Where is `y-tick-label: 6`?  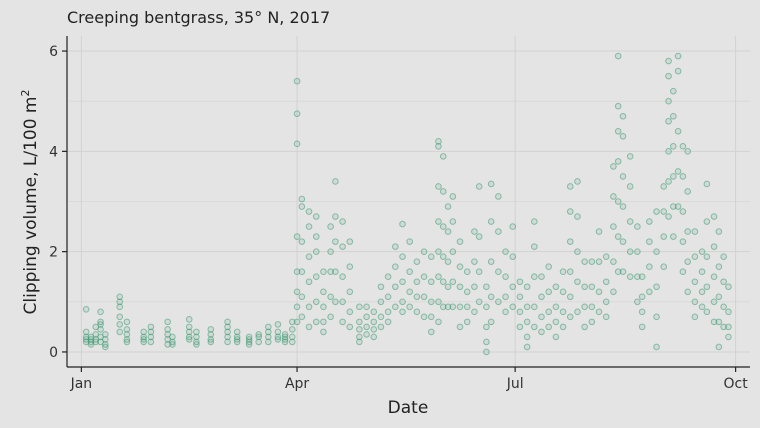
y-tick-label: 6 is located at coordinates (53, 52).